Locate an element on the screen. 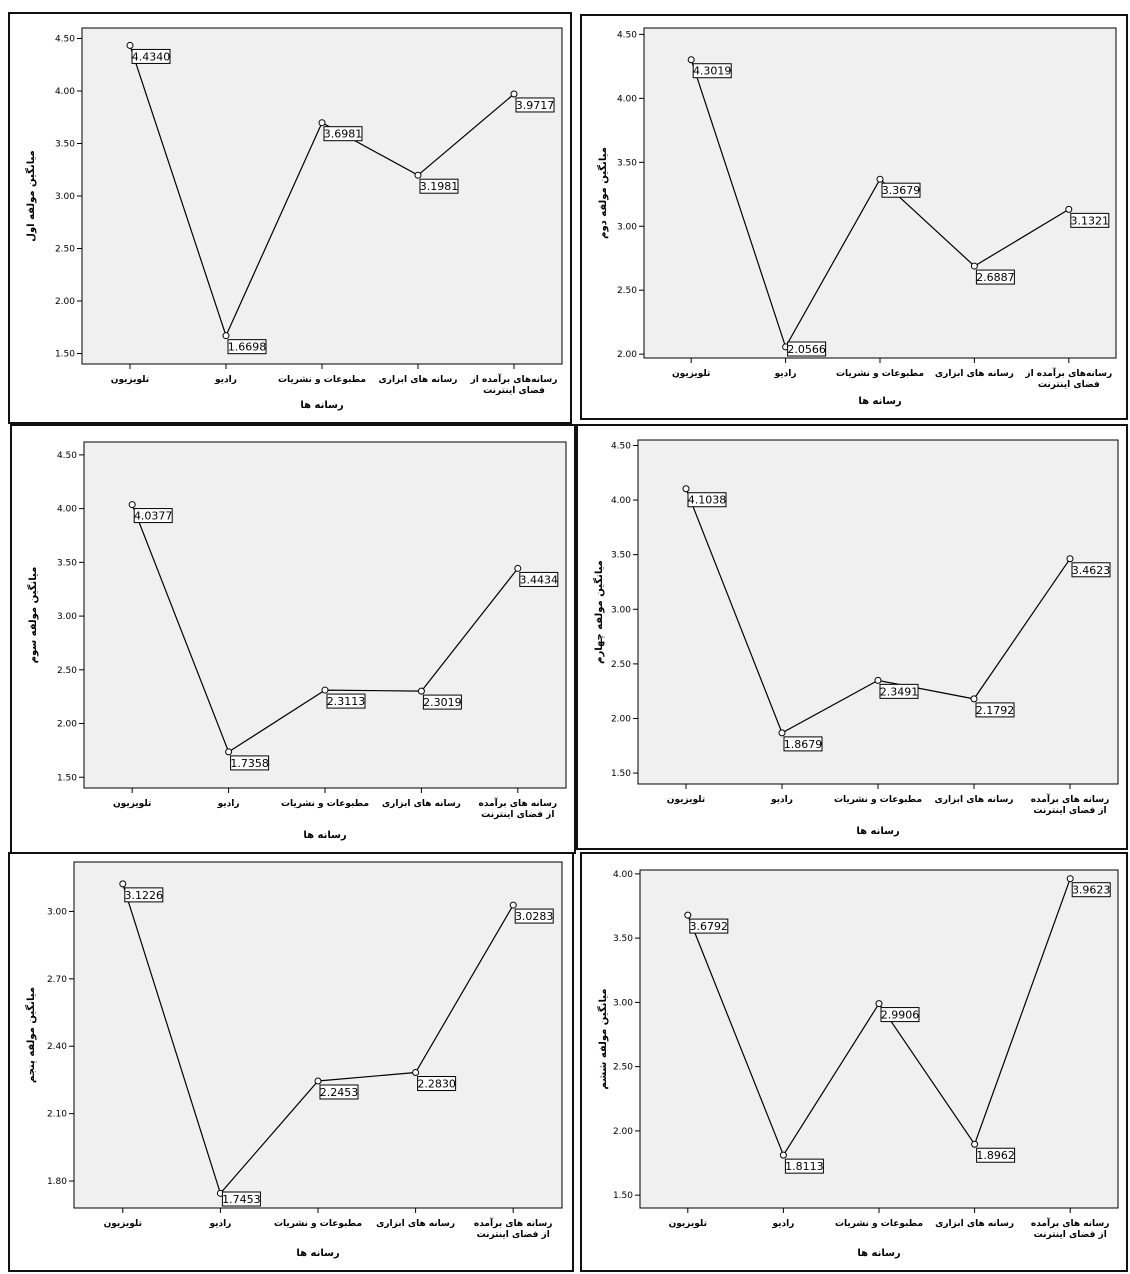 The image size is (1130, 1274). data-label: 1.8679 is located at coordinates (803, 744).